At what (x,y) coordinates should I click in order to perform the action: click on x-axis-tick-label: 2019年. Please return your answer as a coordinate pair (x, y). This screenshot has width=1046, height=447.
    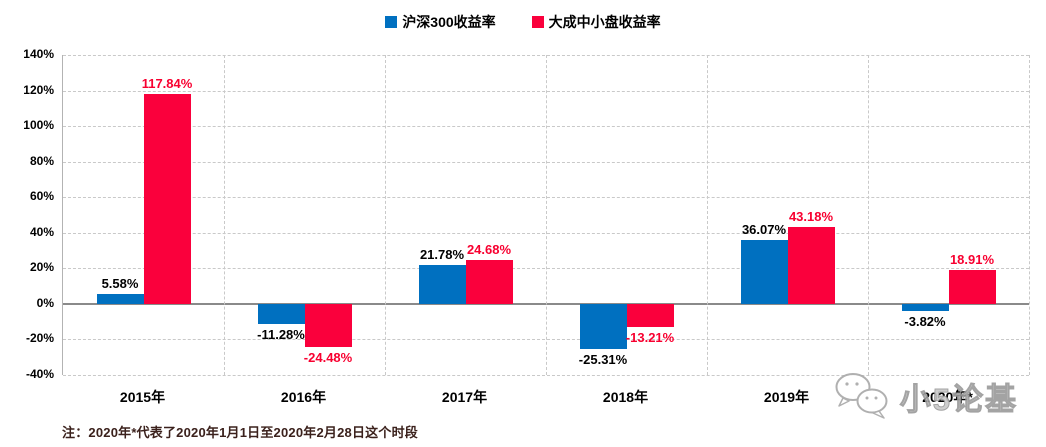
    Looking at the image, I should click on (786, 397).